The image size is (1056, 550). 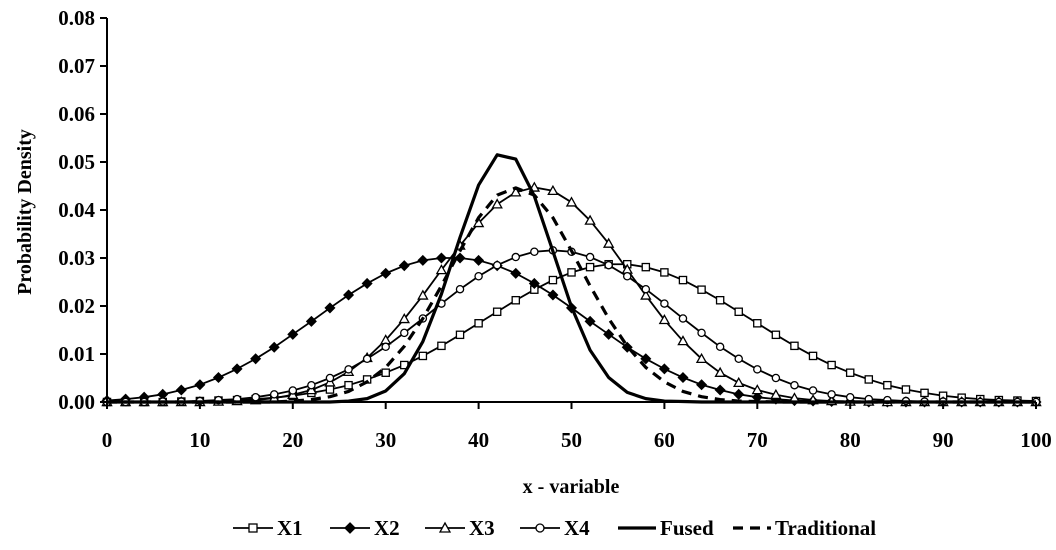 What do you see at coordinates (76, 162) in the screenshot?
I see `y-tick-label: 0.05` at bounding box center [76, 162].